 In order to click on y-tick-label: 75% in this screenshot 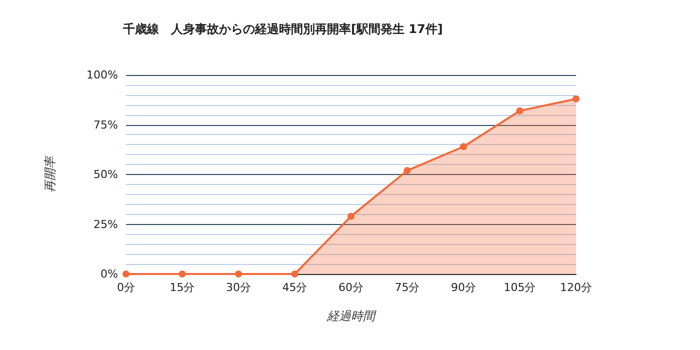, I will do `click(106, 125)`.